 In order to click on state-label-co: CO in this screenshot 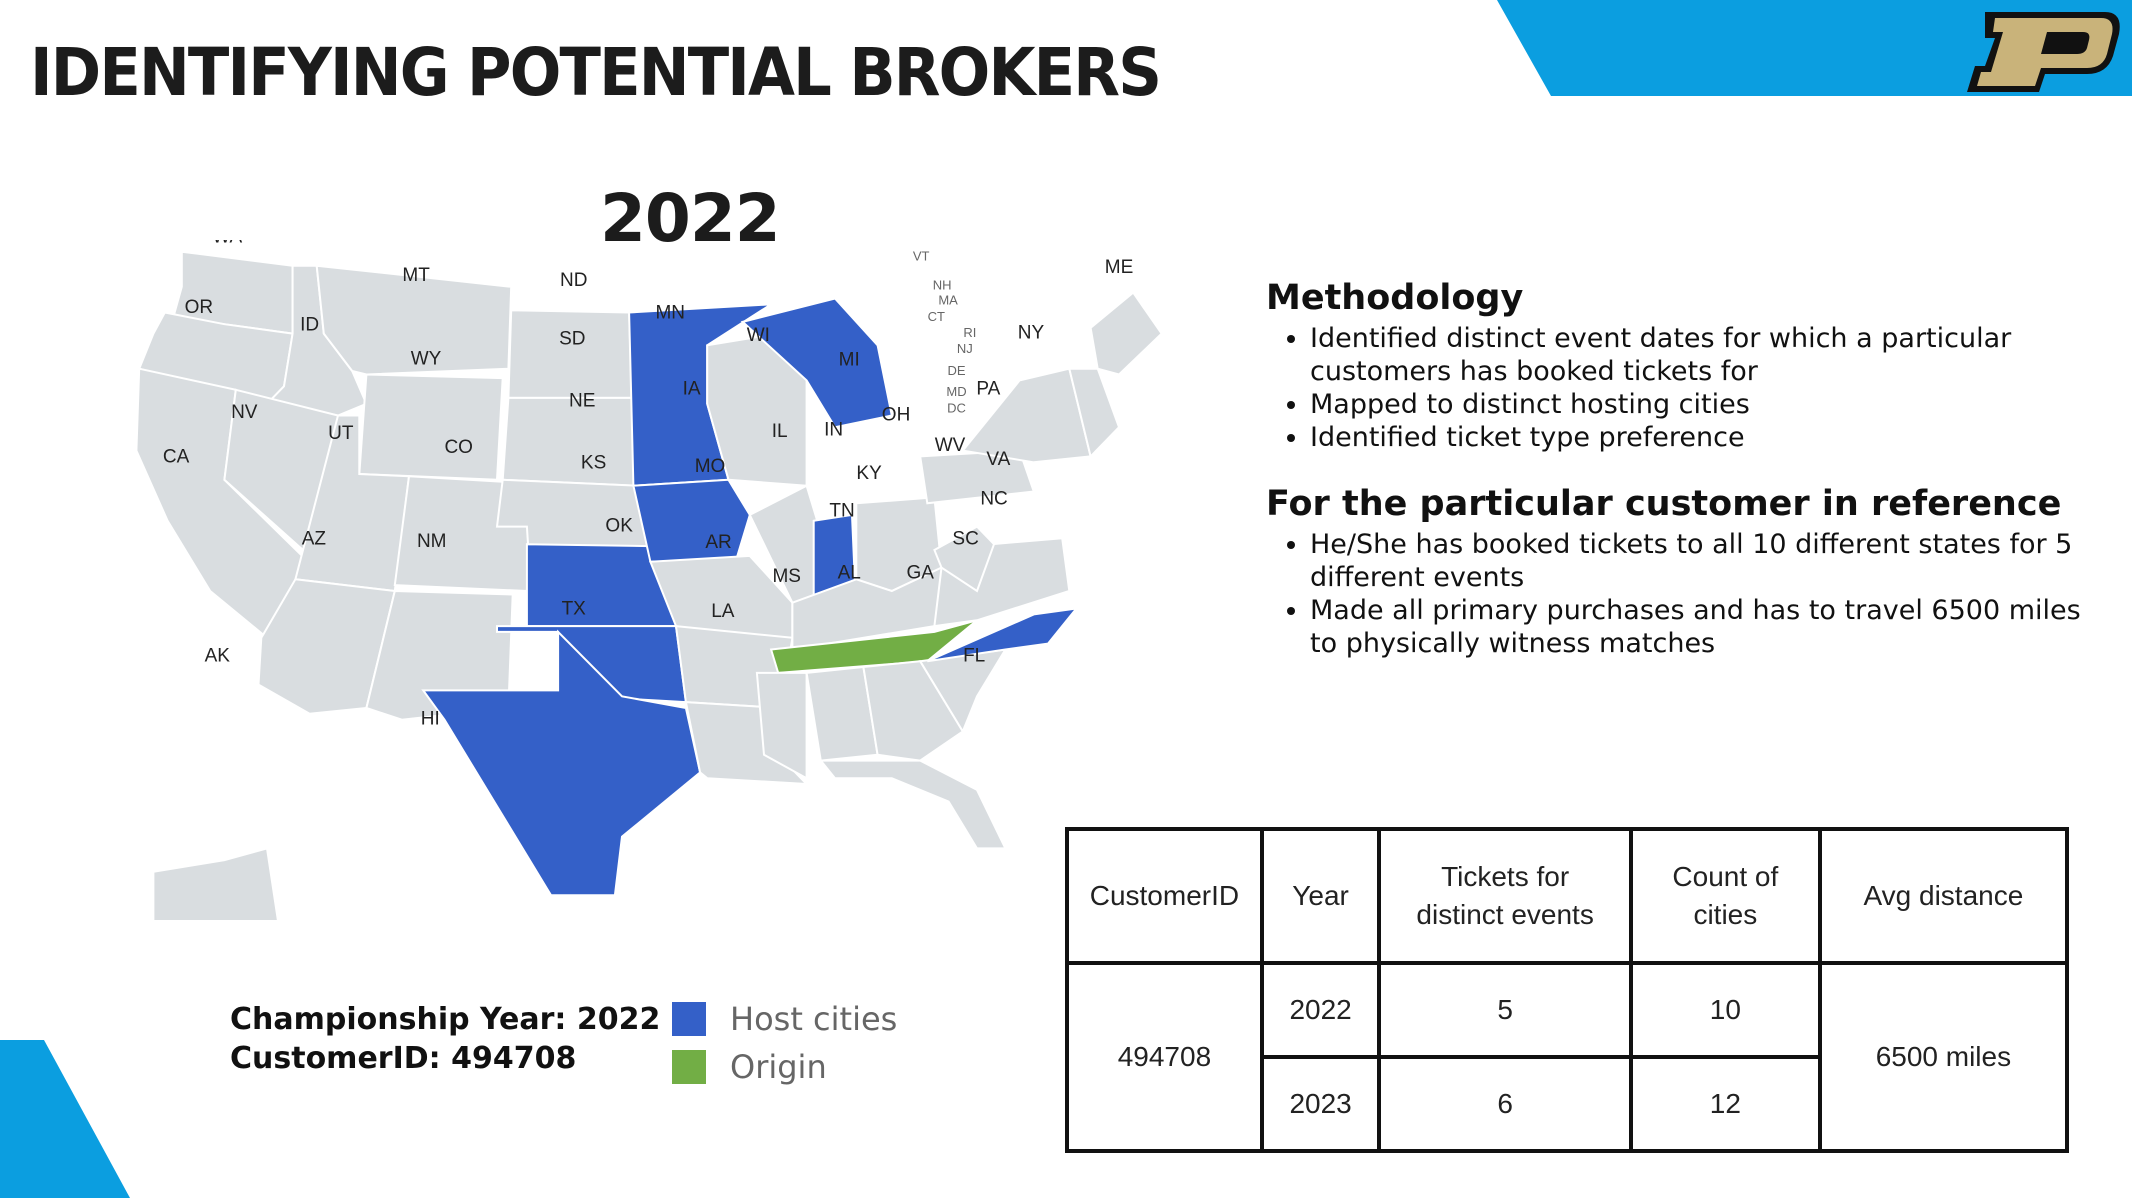, I will do `click(458, 447)`.